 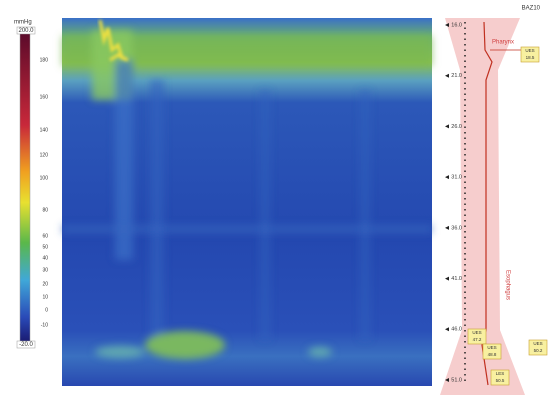 I want to click on depth-label: 21.0, so click(x=456, y=76).